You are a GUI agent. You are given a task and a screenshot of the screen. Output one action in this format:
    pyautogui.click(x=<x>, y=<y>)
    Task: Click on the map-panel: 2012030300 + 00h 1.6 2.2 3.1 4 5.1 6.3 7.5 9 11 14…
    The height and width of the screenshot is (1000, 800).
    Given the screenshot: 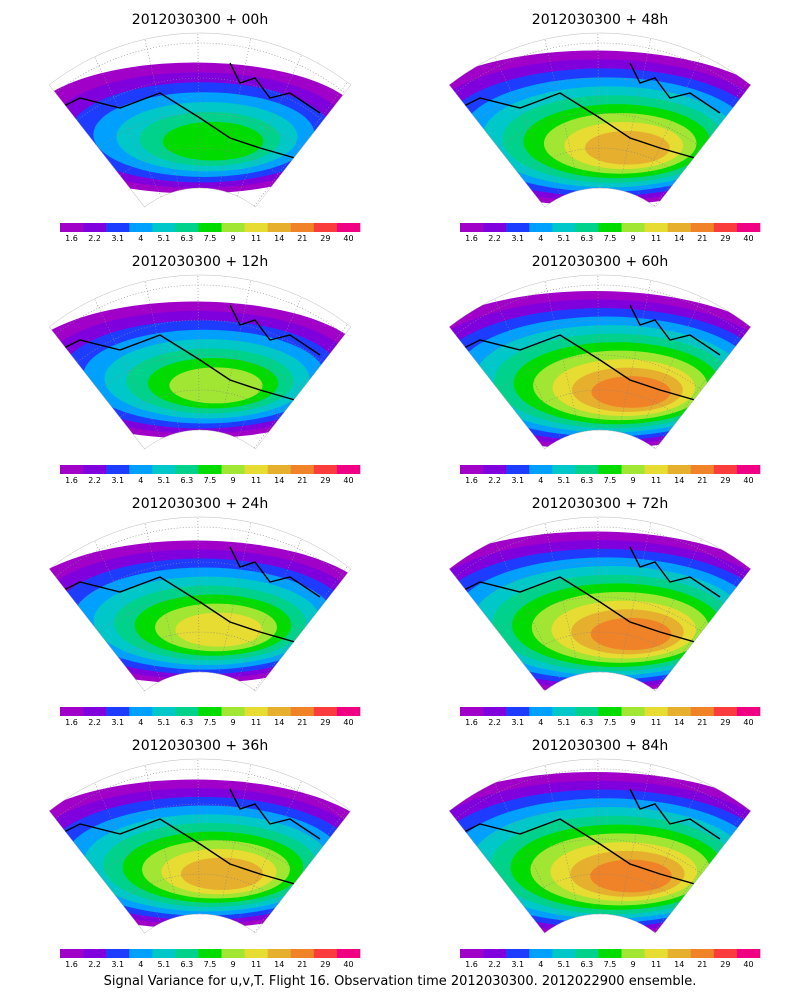 What is the action you would take?
    pyautogui.click(x=204, y=127)
    